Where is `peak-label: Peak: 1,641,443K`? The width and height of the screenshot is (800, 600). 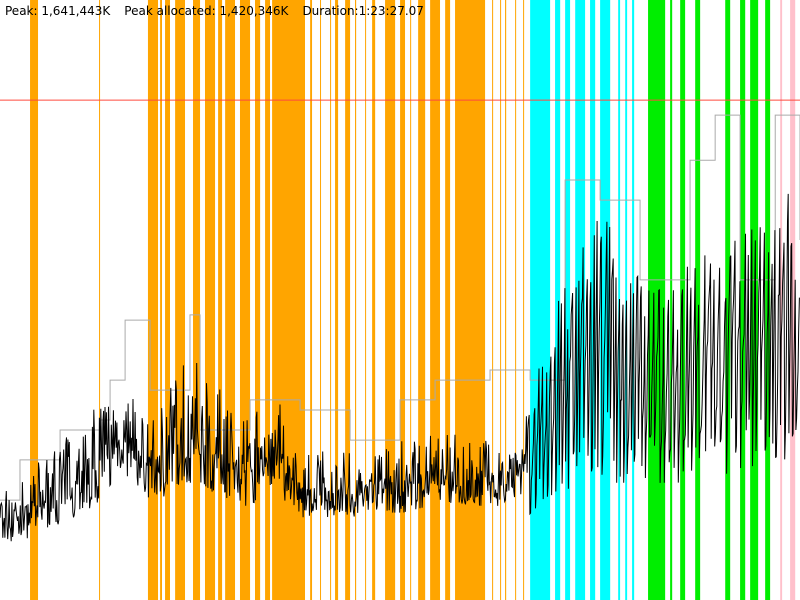
peak-label: Peak: 1,641,443K is located at coordinates (58, 11).